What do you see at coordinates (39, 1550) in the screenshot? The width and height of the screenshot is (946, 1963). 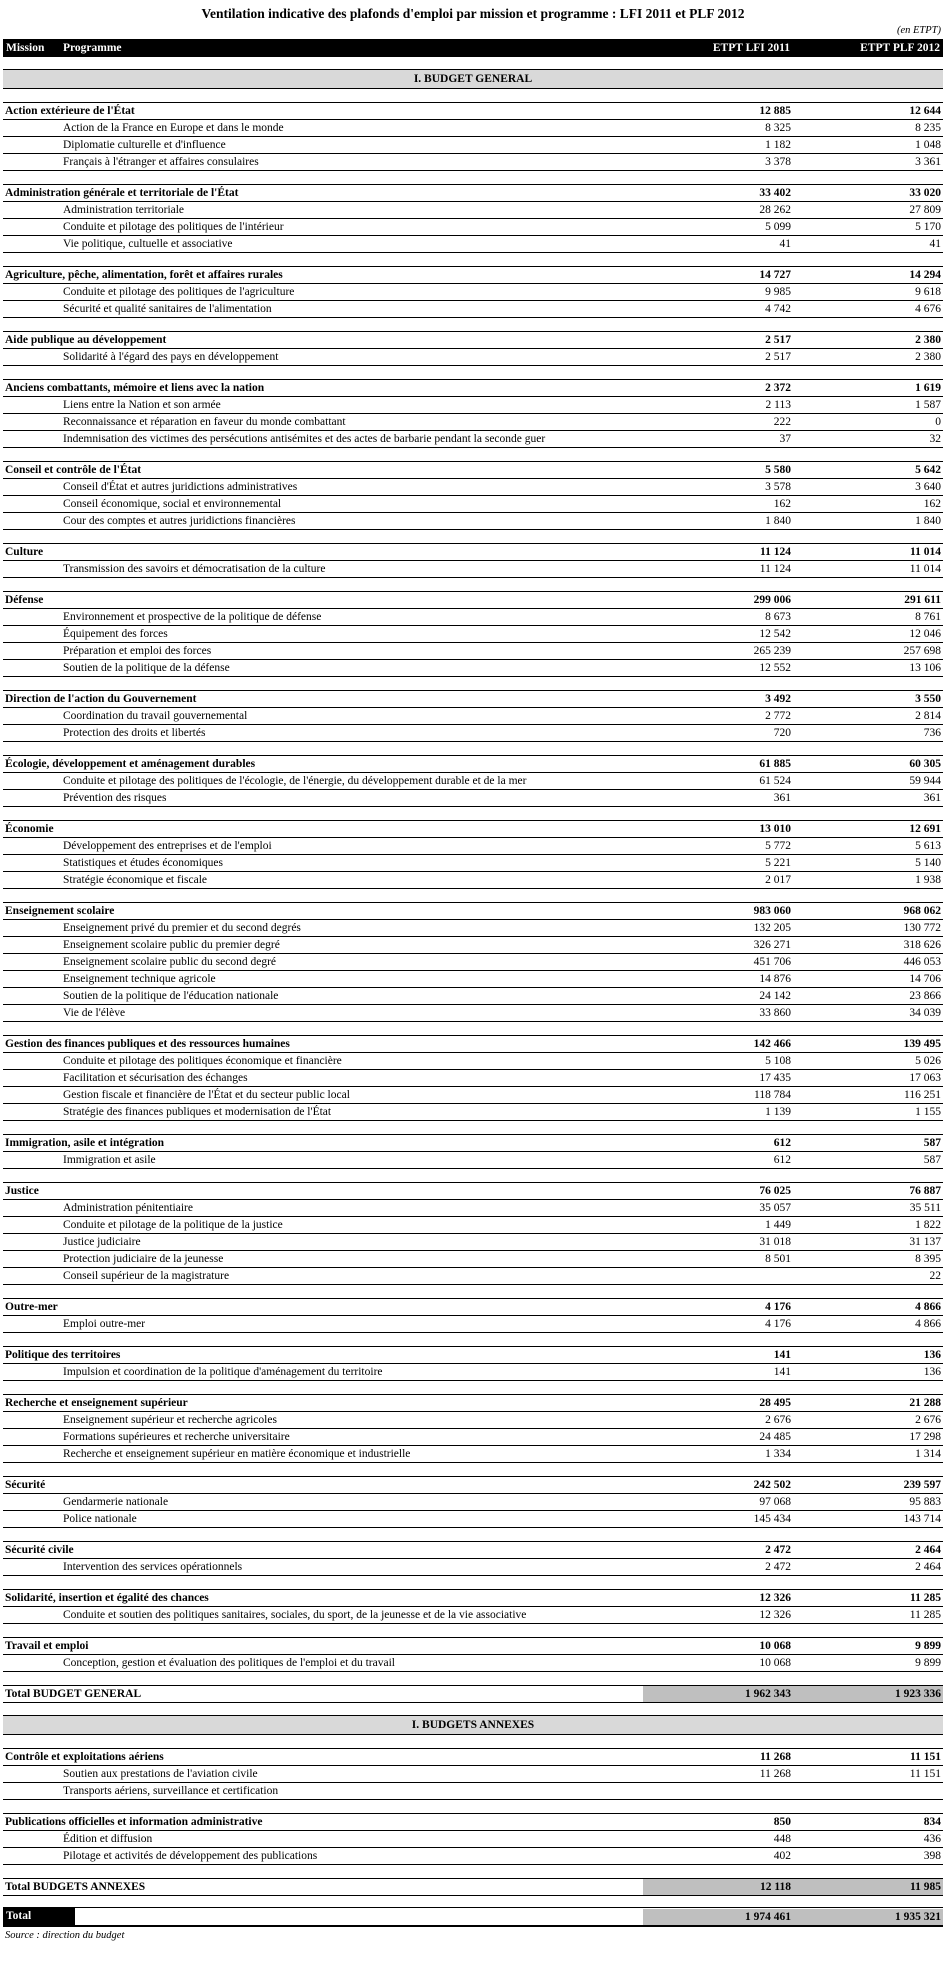 I see `mission-name: Sécurité civile` at bounding box center [39, 1550].